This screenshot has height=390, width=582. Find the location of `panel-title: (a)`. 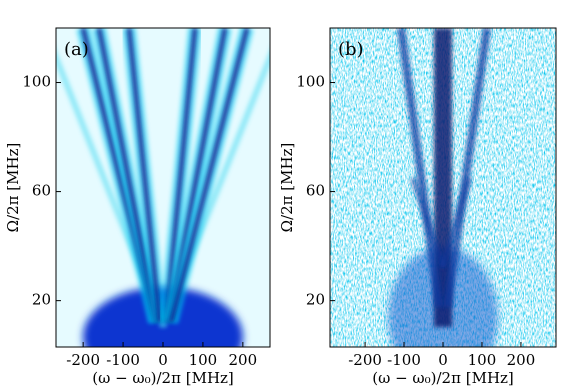

panel-title: (a) is located at coordinates (76, 49).